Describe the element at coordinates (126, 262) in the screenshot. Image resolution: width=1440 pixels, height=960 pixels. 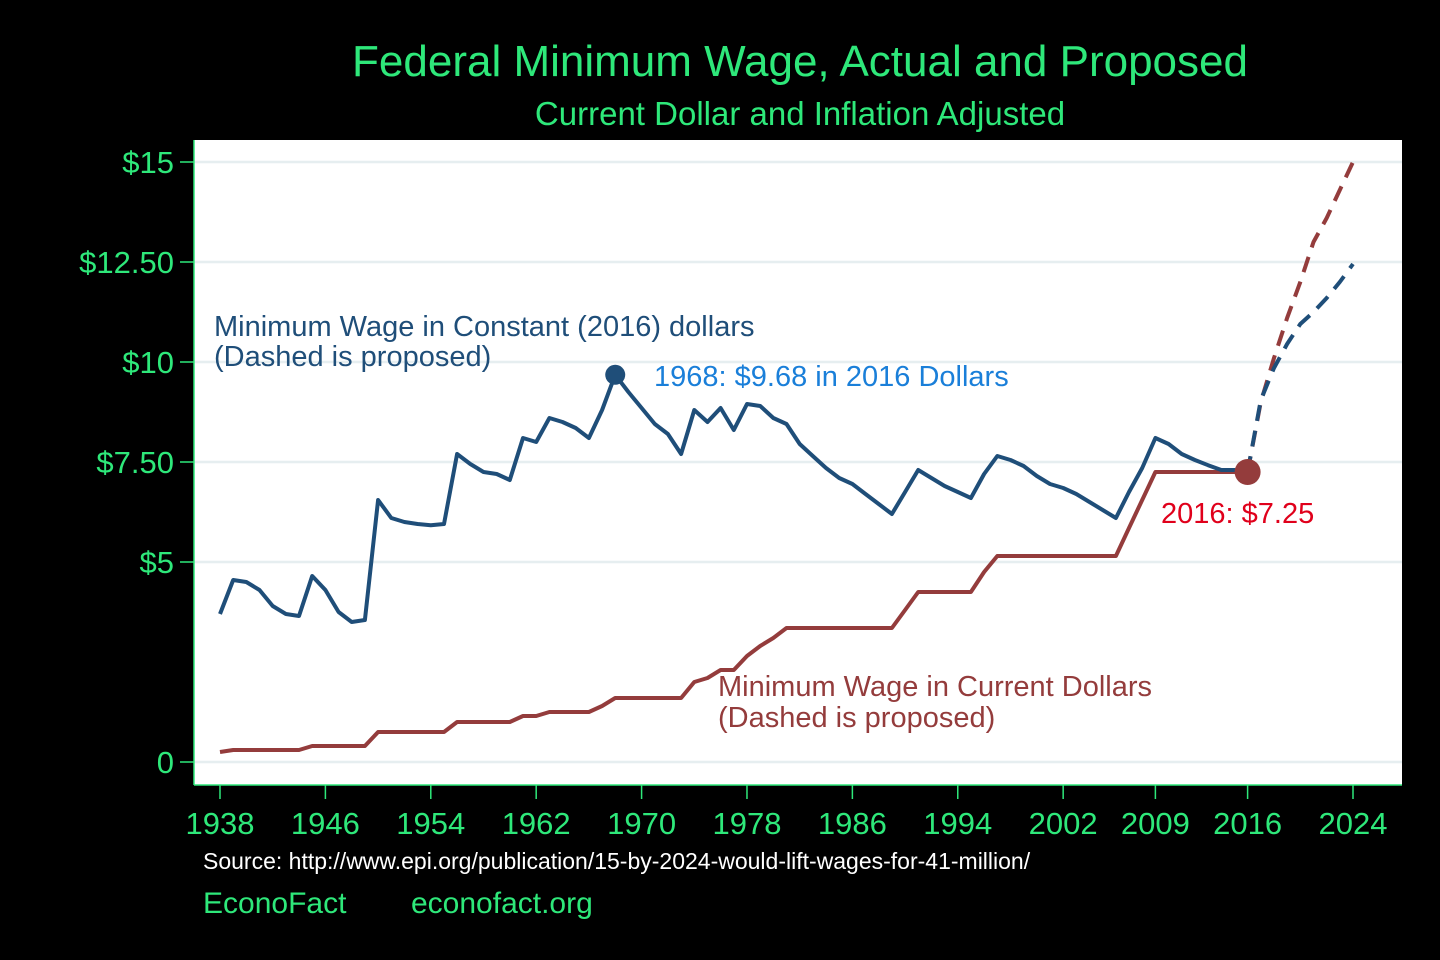
I see `y-tick-label: $12.50` at that location.